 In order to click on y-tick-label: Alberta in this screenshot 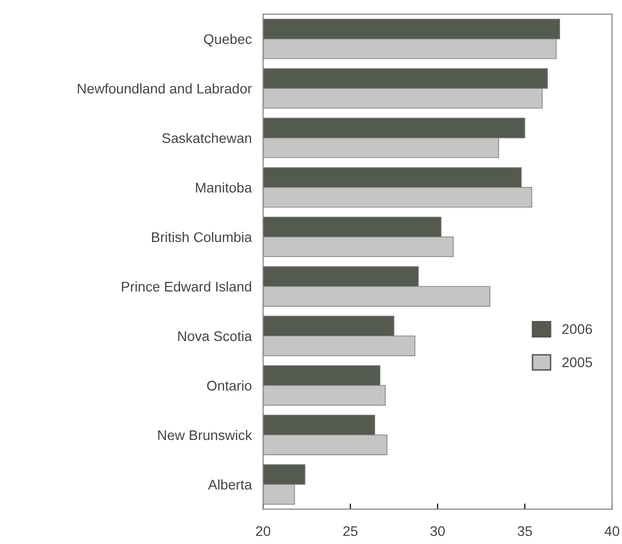, I will do `click(230, 484)`.